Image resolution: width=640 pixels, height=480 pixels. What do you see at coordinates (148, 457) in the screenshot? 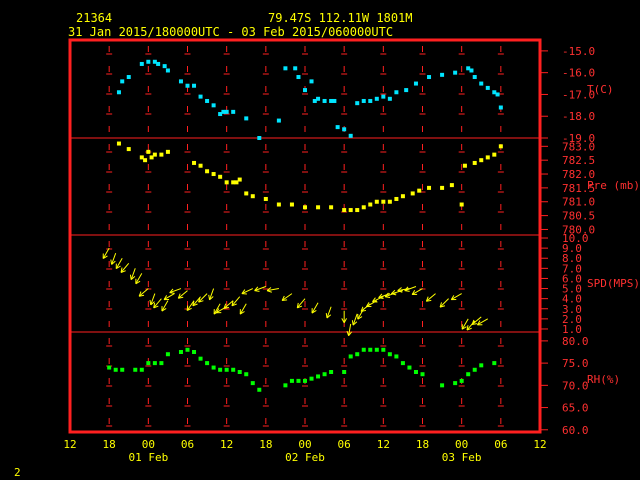
I see `date-label: 01 Feb` at bounding box center [148, 457].